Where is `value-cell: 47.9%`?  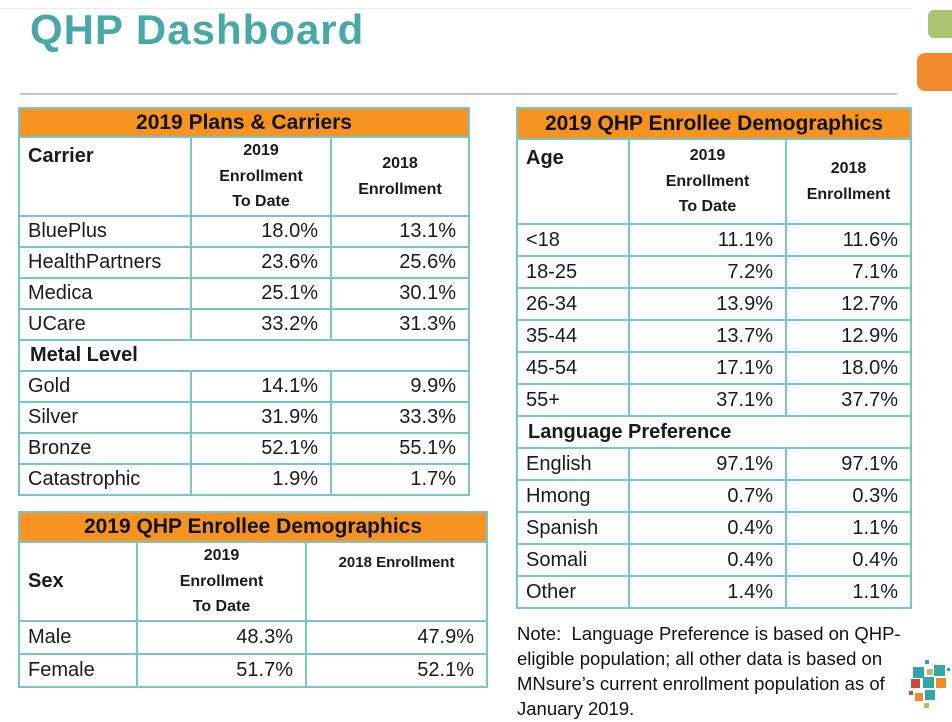 value-cell: 47.9% is located at coordinates (396, 637).